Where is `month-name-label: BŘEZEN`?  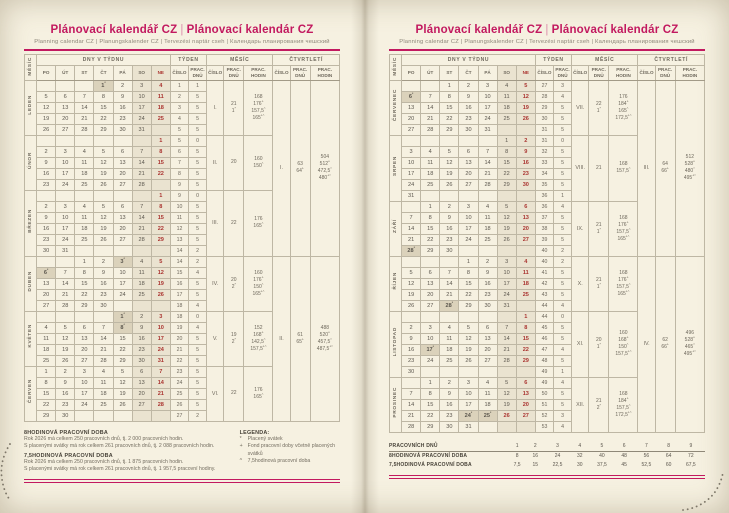 month-name-label: BŘEZEN is located at coordinates (31, 220).